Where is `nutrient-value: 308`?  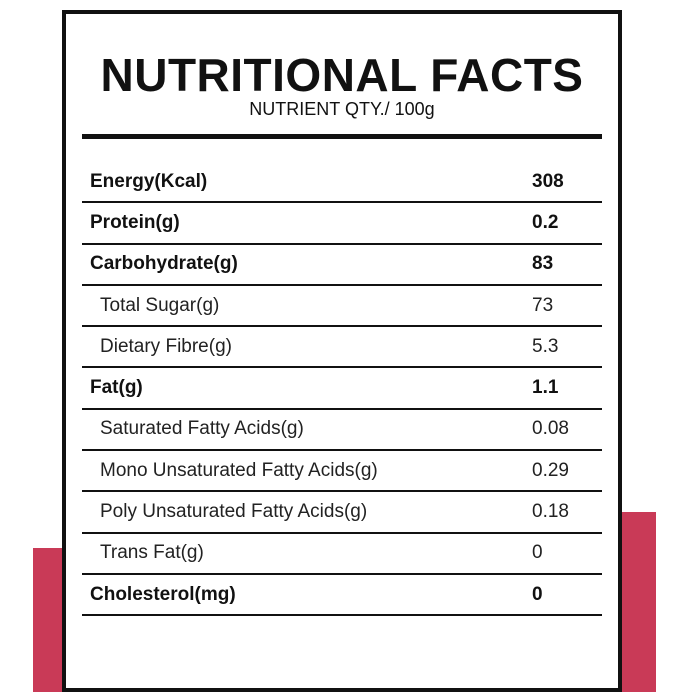 nutrient-value: 308 is located at coordinates (548, 181).